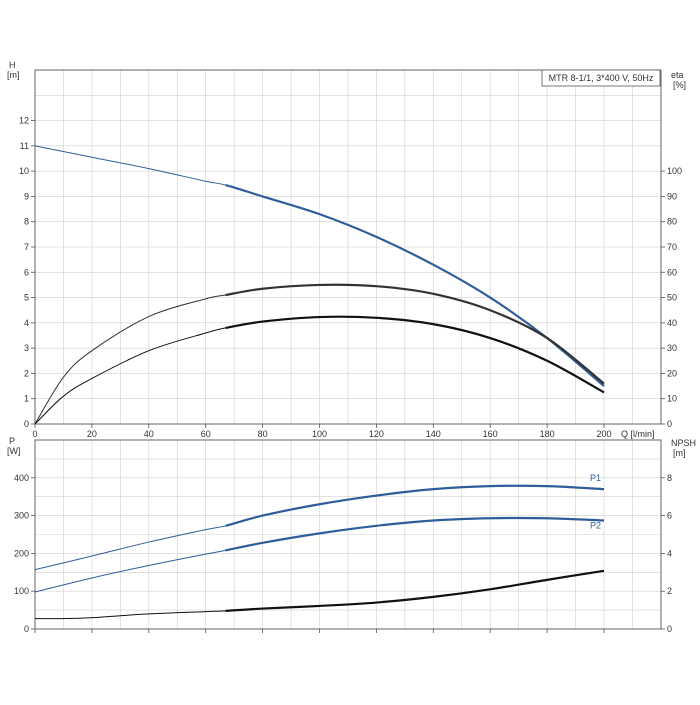 The image size is (700, 705). Describe the element at coordinates (26, 196) in the screenshot. I see `y-left-tick-label: 9` at that location.